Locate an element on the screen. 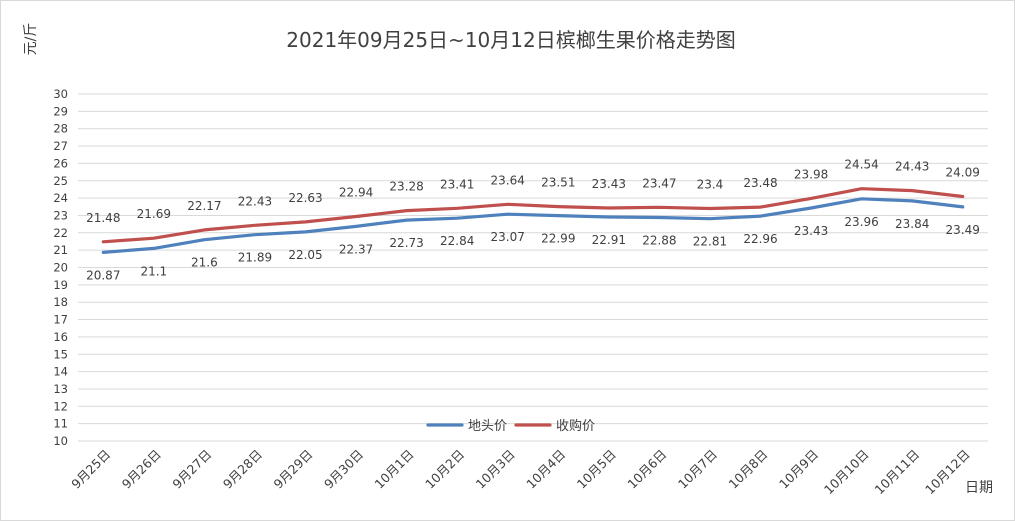  data-label: 22.43 is located at coordinates (255, 201).